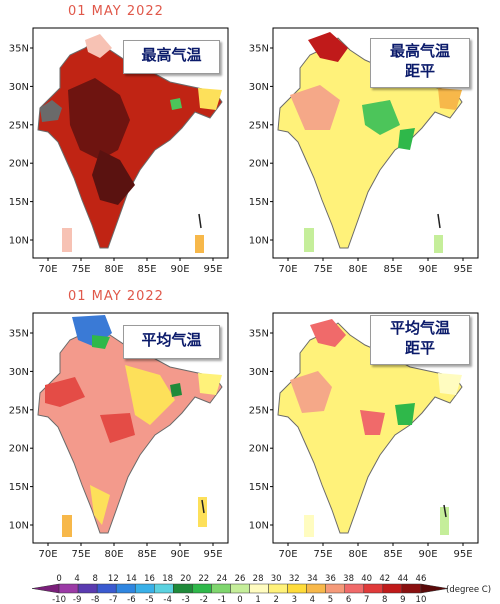  What do you see at coordinates (328, 333) in the screenshot?
I see `north-warm` at bounding box center [328, 333].